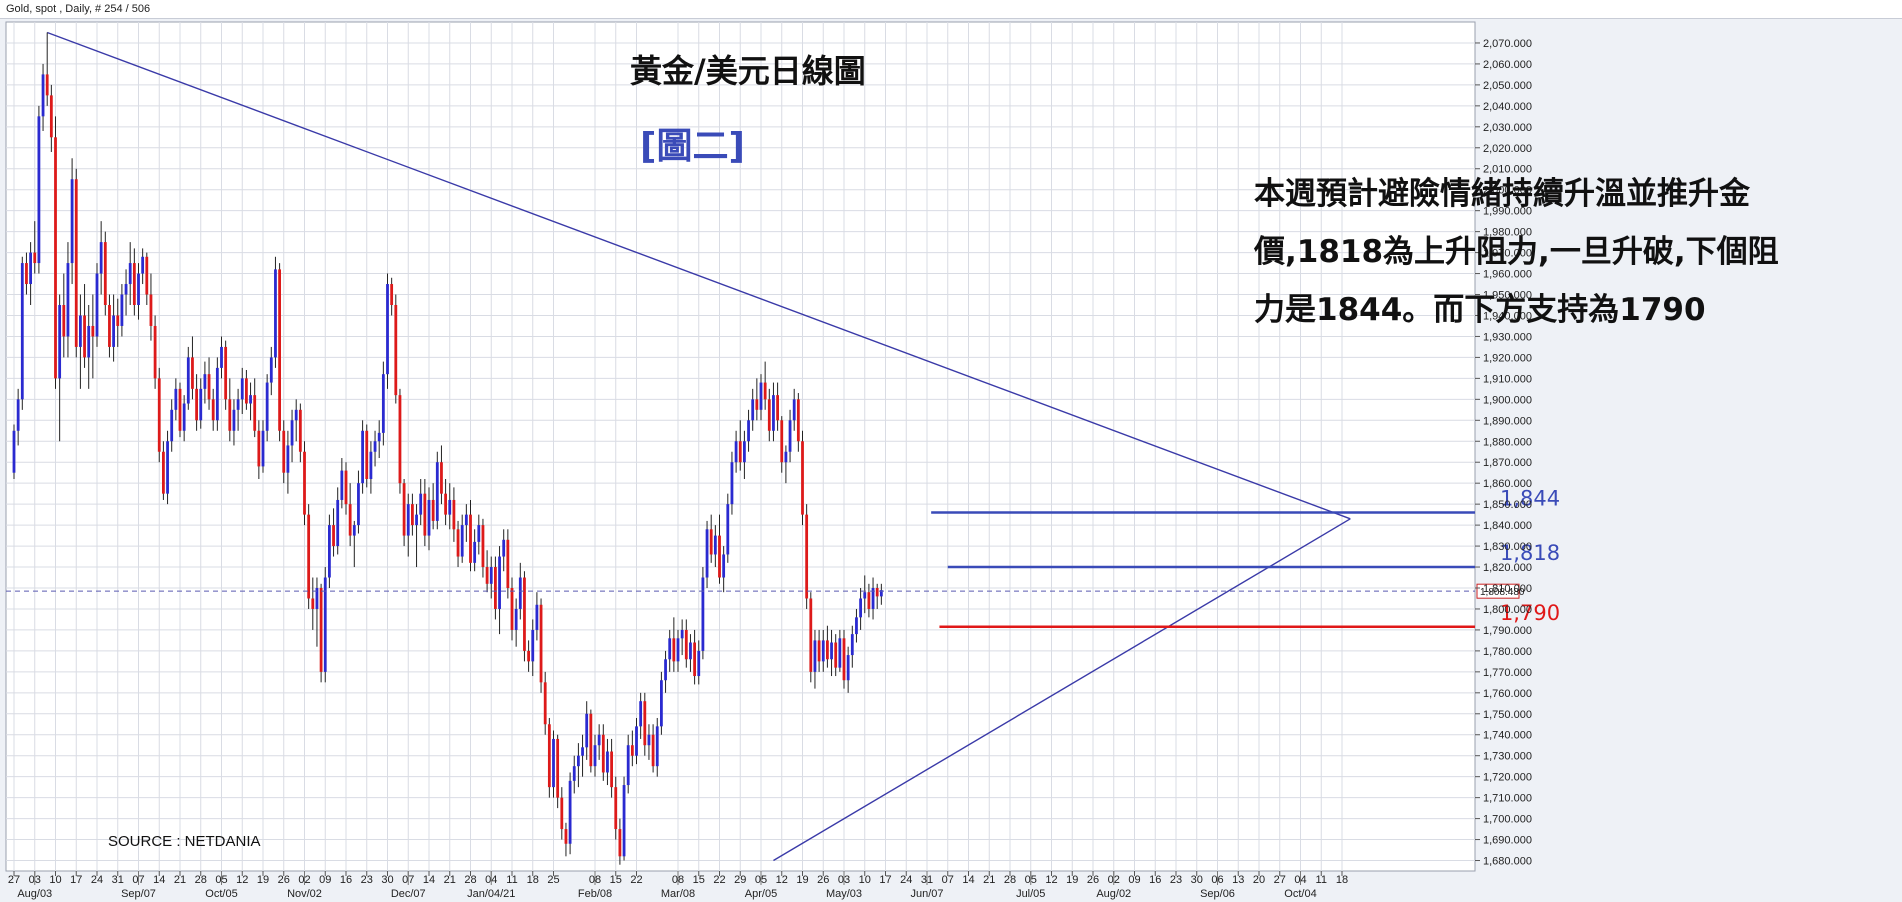  I want to click on current-price-marker, so click(1498, 591).